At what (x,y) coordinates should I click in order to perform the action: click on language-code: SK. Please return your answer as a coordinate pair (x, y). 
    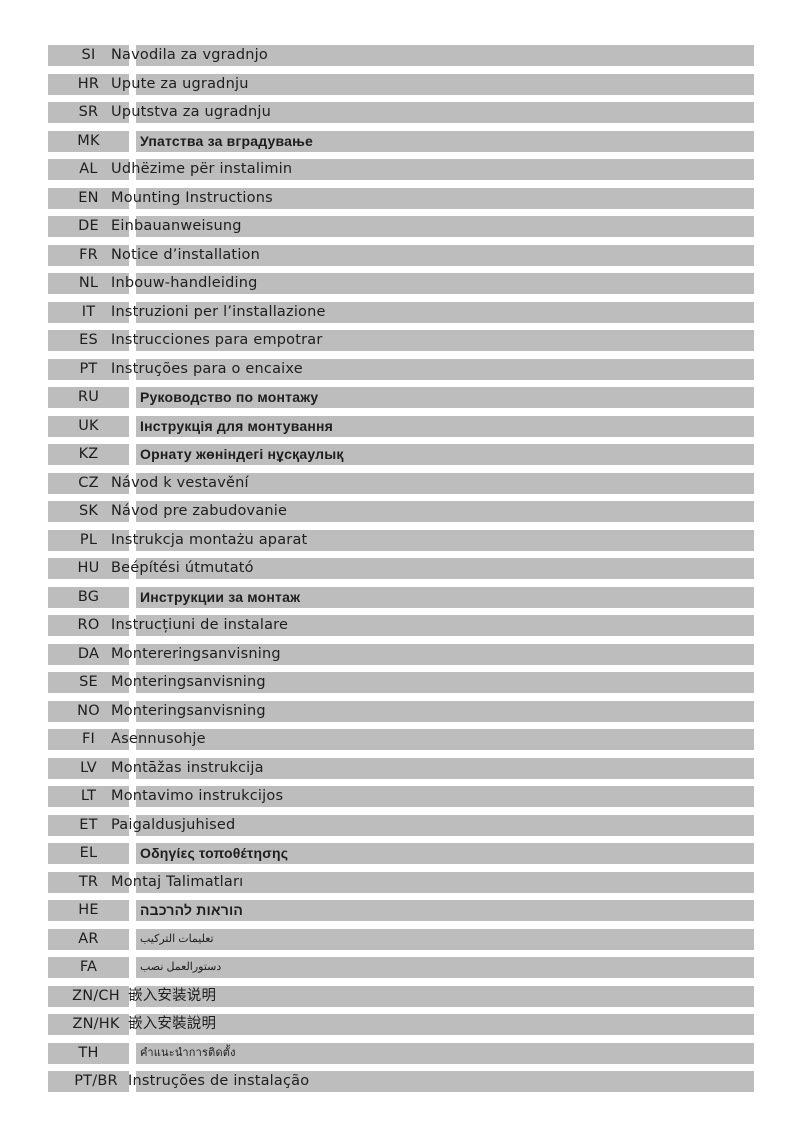
    Looking at the image, I should click on (88, 511).